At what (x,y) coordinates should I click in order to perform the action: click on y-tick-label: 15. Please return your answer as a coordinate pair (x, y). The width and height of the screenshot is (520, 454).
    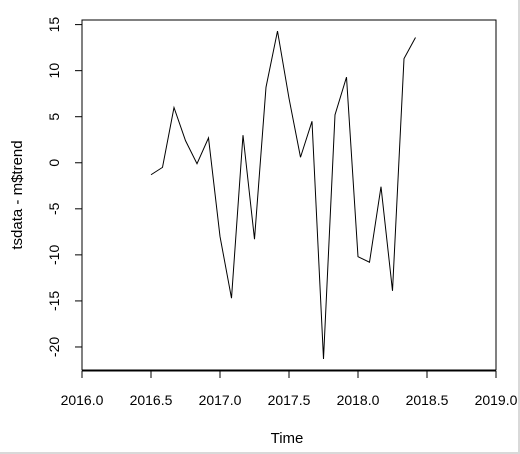
    Looking at the image, I should click on (54, 25).